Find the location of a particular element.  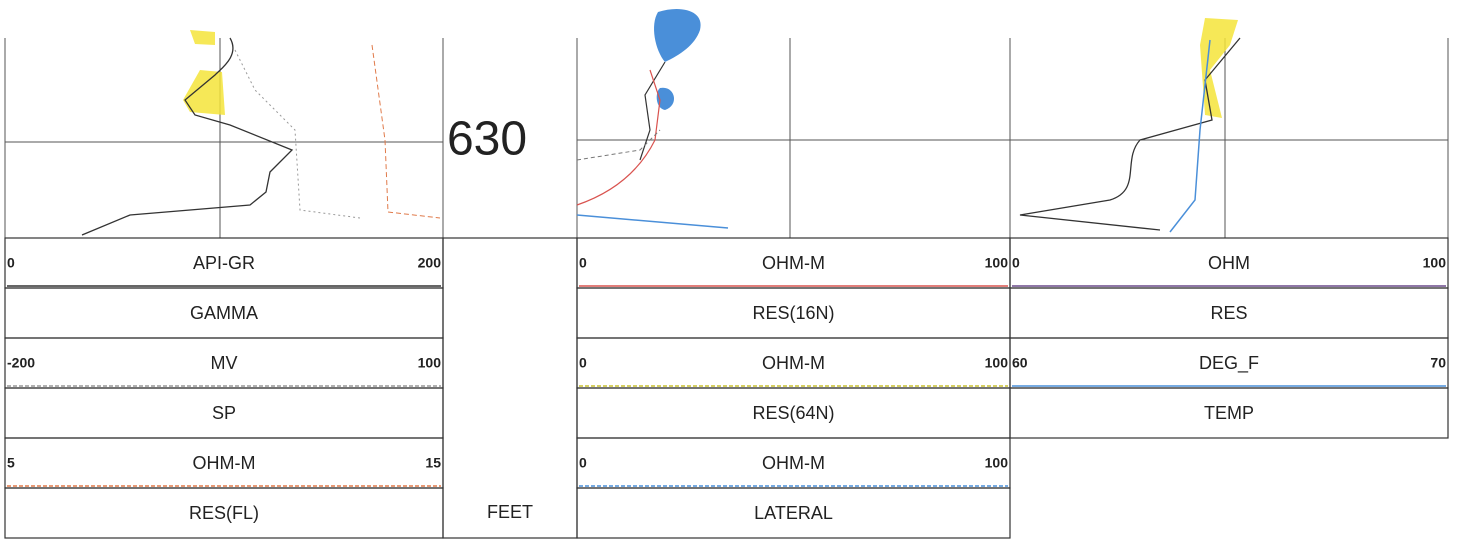

curve-name: SP is located at coordinates (224, 413).